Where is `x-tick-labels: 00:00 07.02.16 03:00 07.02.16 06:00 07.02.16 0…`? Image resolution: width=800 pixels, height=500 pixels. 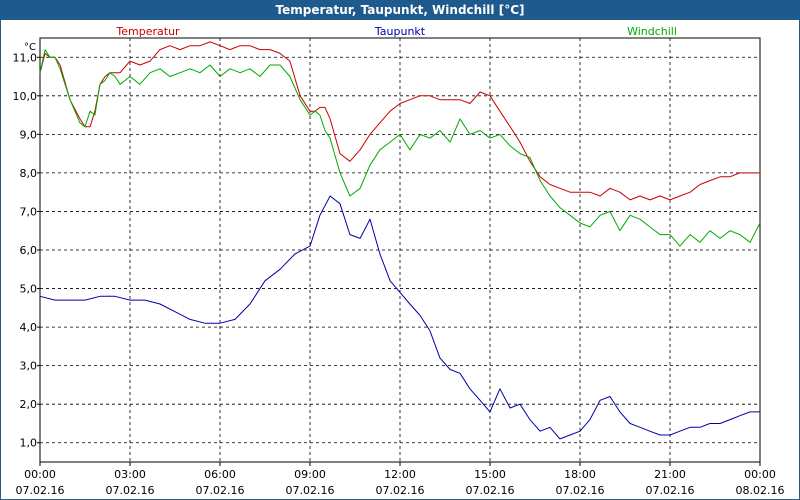
x-tick-labels: 00:00 07.02.16 03:00 07.02.16 06:00 07.02.16 0… is located at coordinates (400, 482).